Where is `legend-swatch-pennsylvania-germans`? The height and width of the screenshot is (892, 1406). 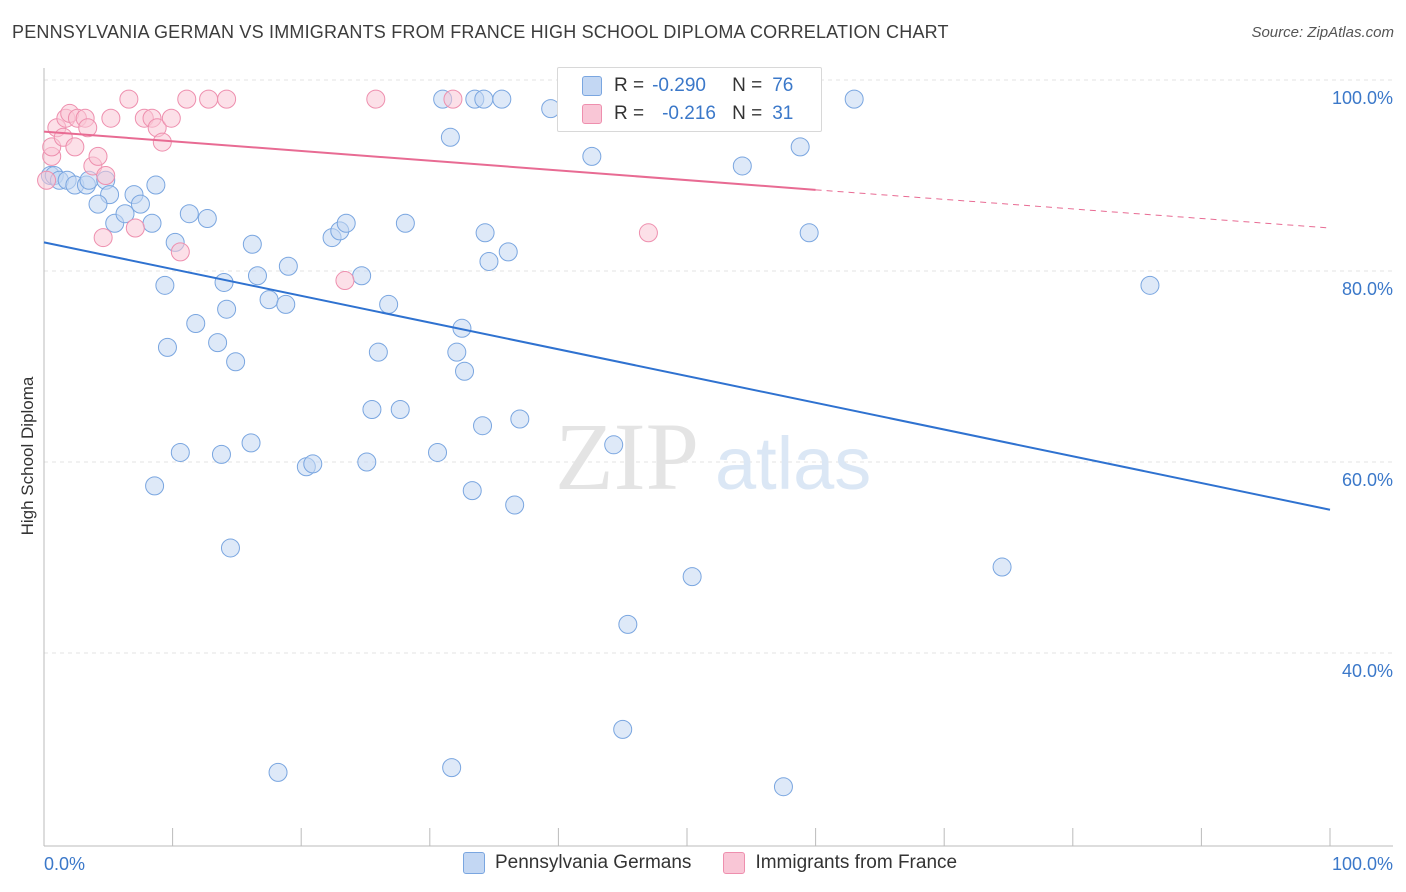 legend-swatch-pennsylvania-germans is located at coordinates (474, 863).